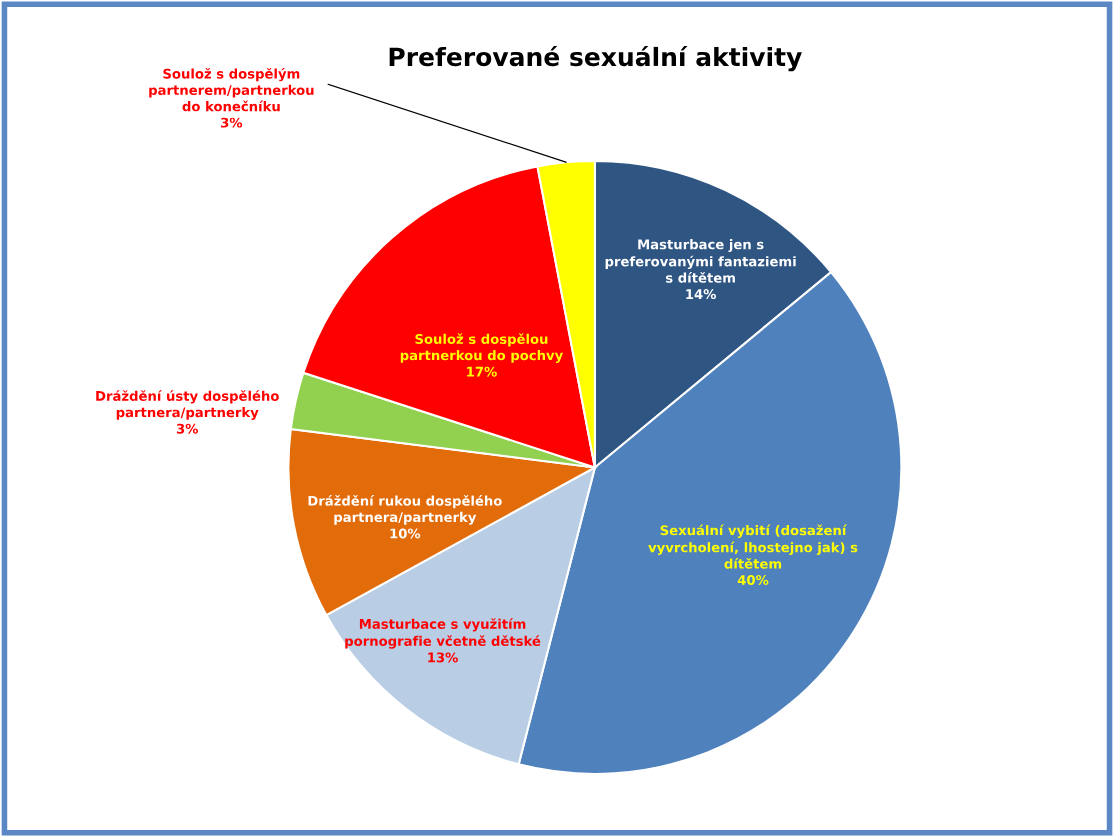 The image size is (1114, 837). Describe the element at coordinates (482, 371) in the screenshot. I see `data-label: 17%` at that location.